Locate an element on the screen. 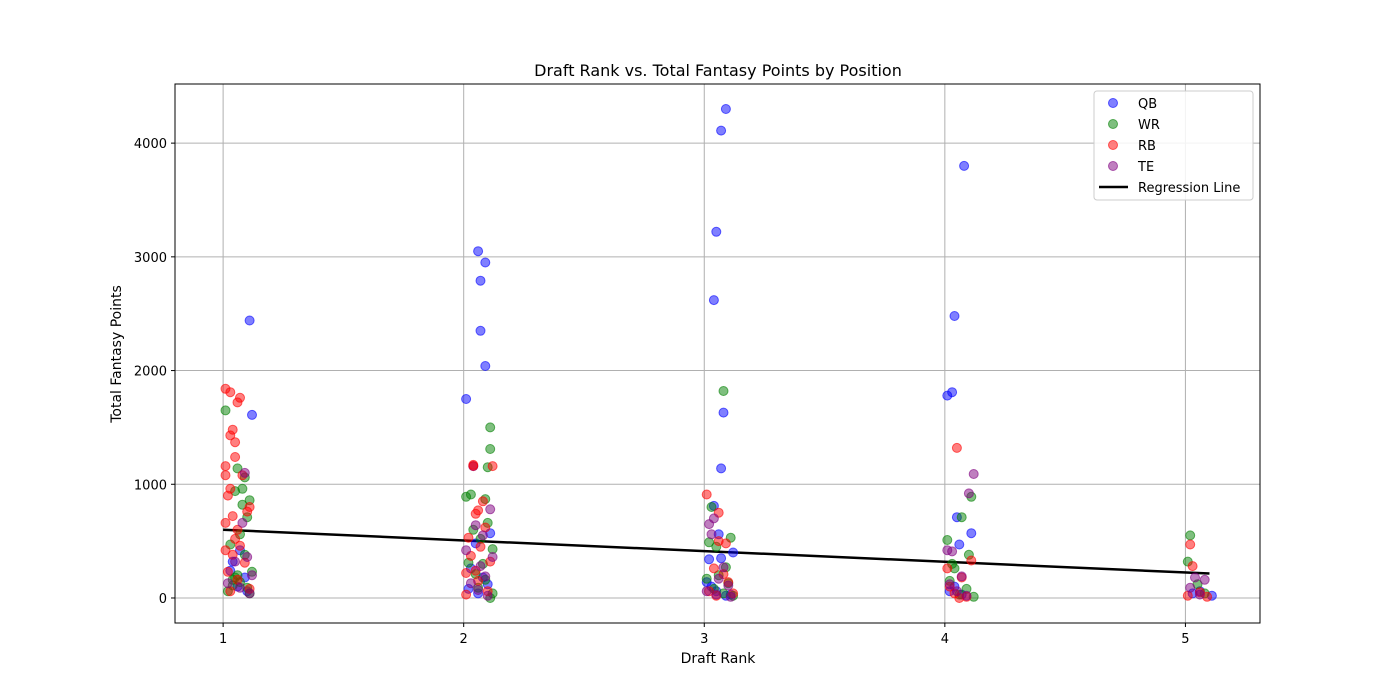 The image size is (1400, 700). y-tick-label: 4000 is located at coordinates (150, 144).